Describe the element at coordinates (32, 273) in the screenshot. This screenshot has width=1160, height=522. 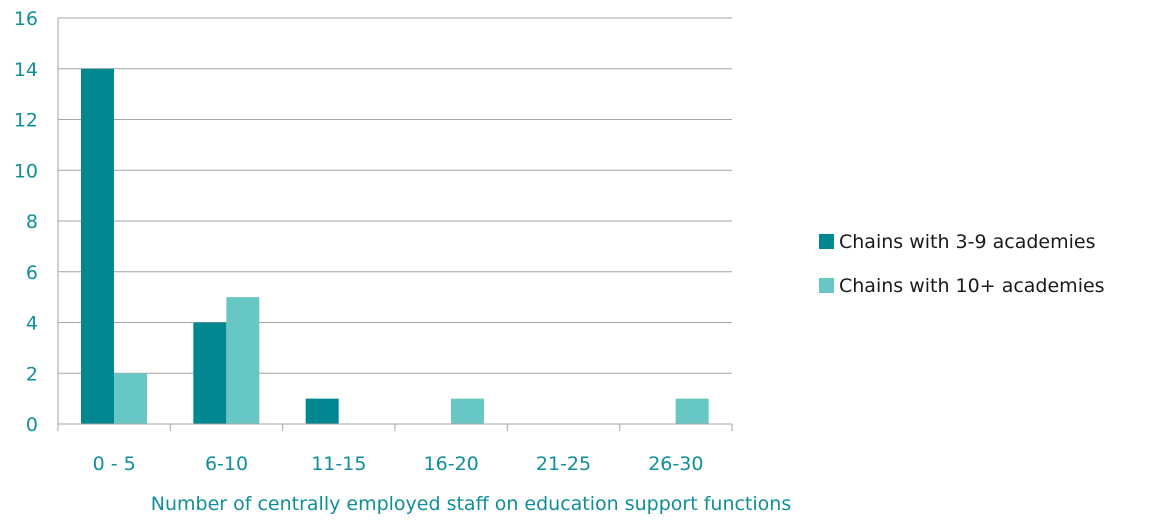
I see `y-tick-label: 6` at that location.